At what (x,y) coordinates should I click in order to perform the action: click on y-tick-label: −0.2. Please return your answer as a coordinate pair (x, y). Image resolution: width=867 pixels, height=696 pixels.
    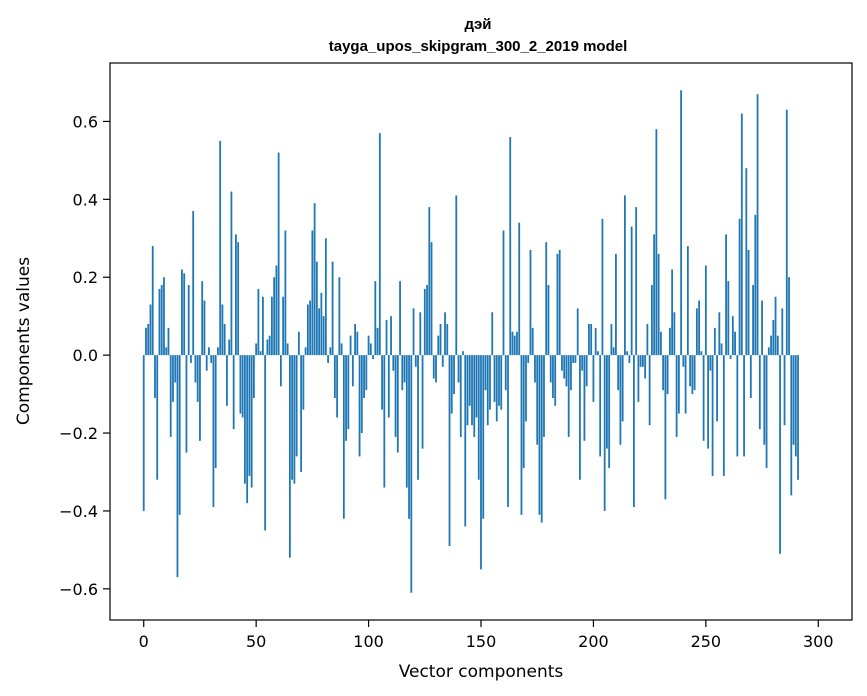
    Looking at the image, I should click on (78, 433).